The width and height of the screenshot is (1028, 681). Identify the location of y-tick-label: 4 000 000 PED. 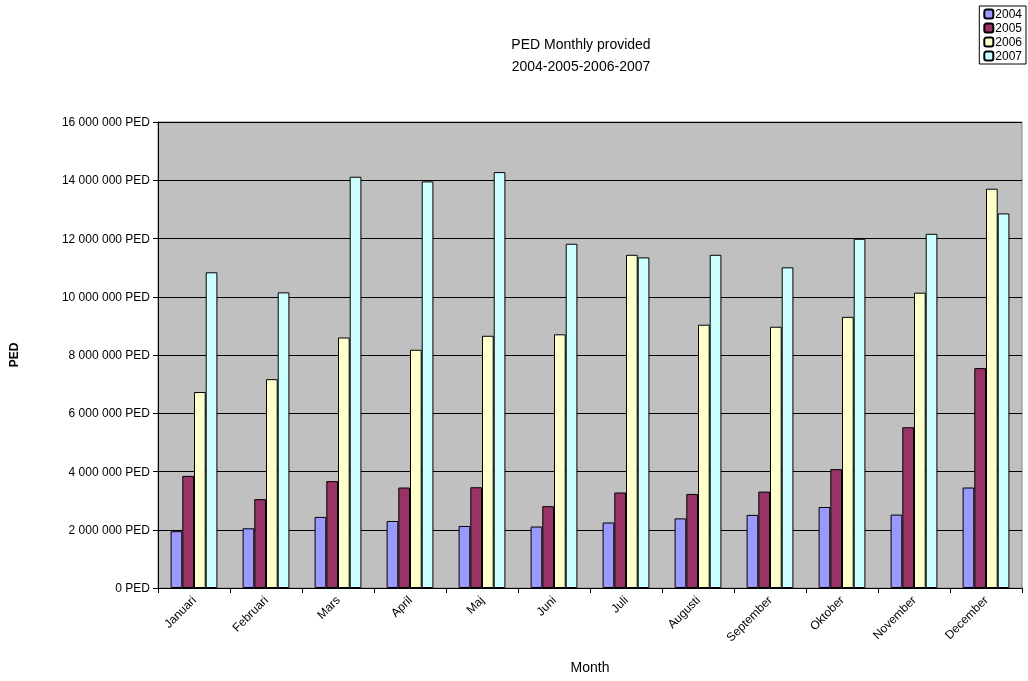
(109, 471).